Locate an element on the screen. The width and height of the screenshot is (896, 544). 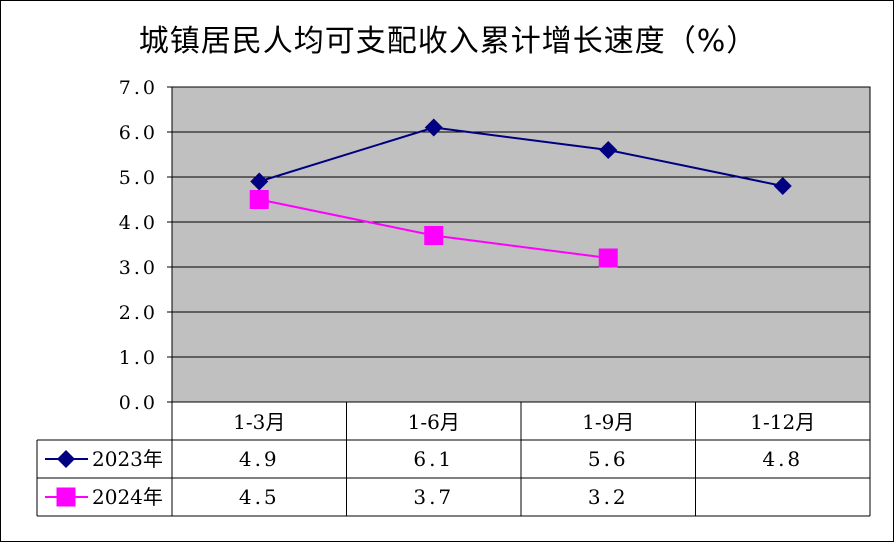
data-label: 4.9 is located at coordinates (259, 459).